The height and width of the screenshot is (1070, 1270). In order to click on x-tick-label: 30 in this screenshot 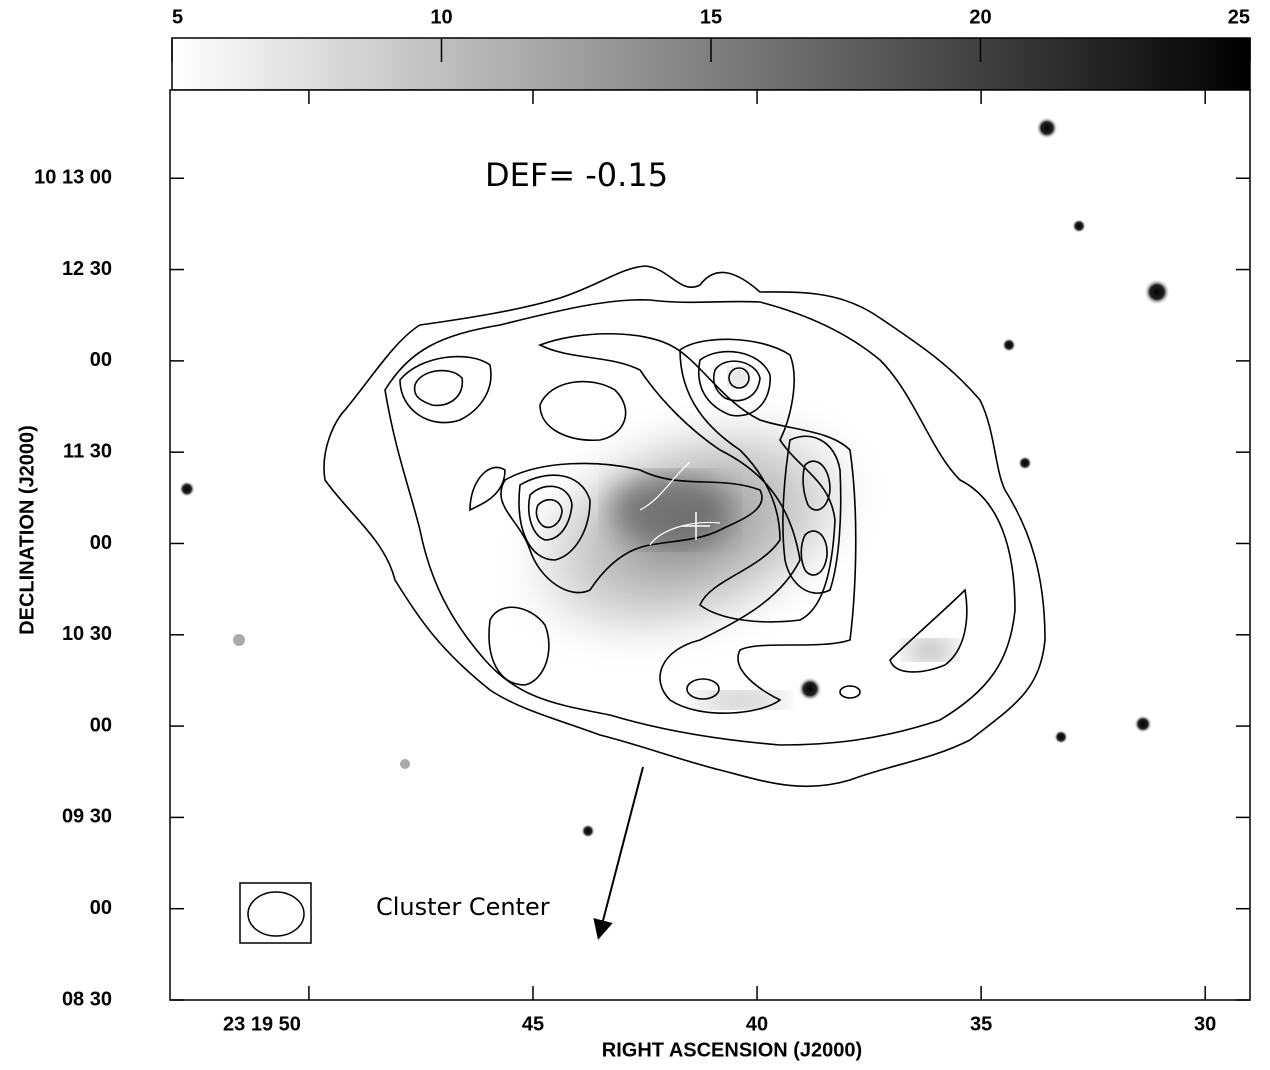, I will do `click(1205, 1024)`.